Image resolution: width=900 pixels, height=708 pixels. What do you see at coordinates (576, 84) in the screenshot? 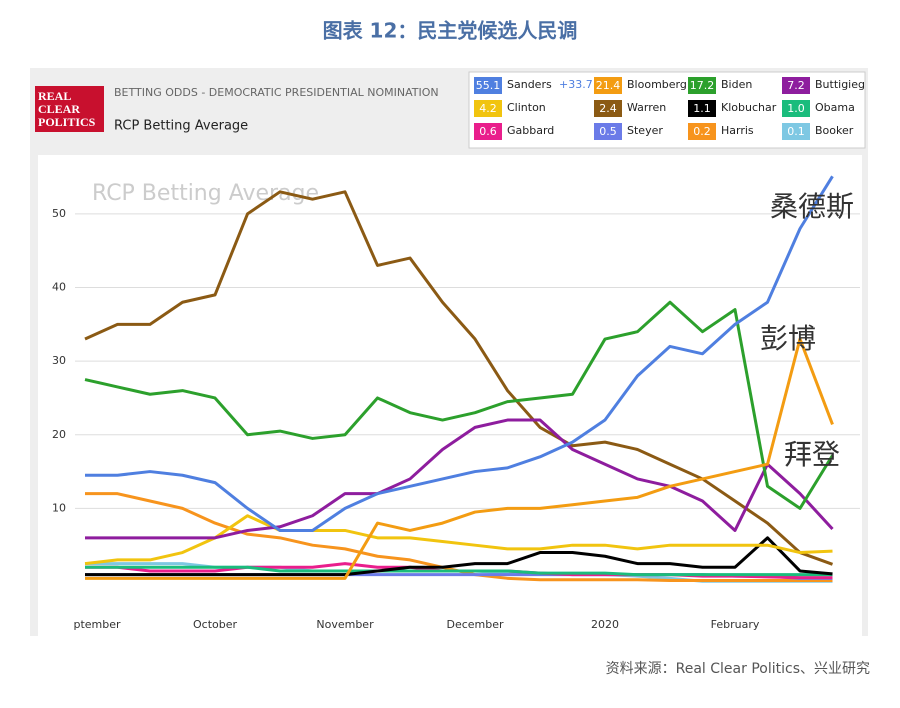
I see `legend-change: +33.7` at bounding box center [576, 84].